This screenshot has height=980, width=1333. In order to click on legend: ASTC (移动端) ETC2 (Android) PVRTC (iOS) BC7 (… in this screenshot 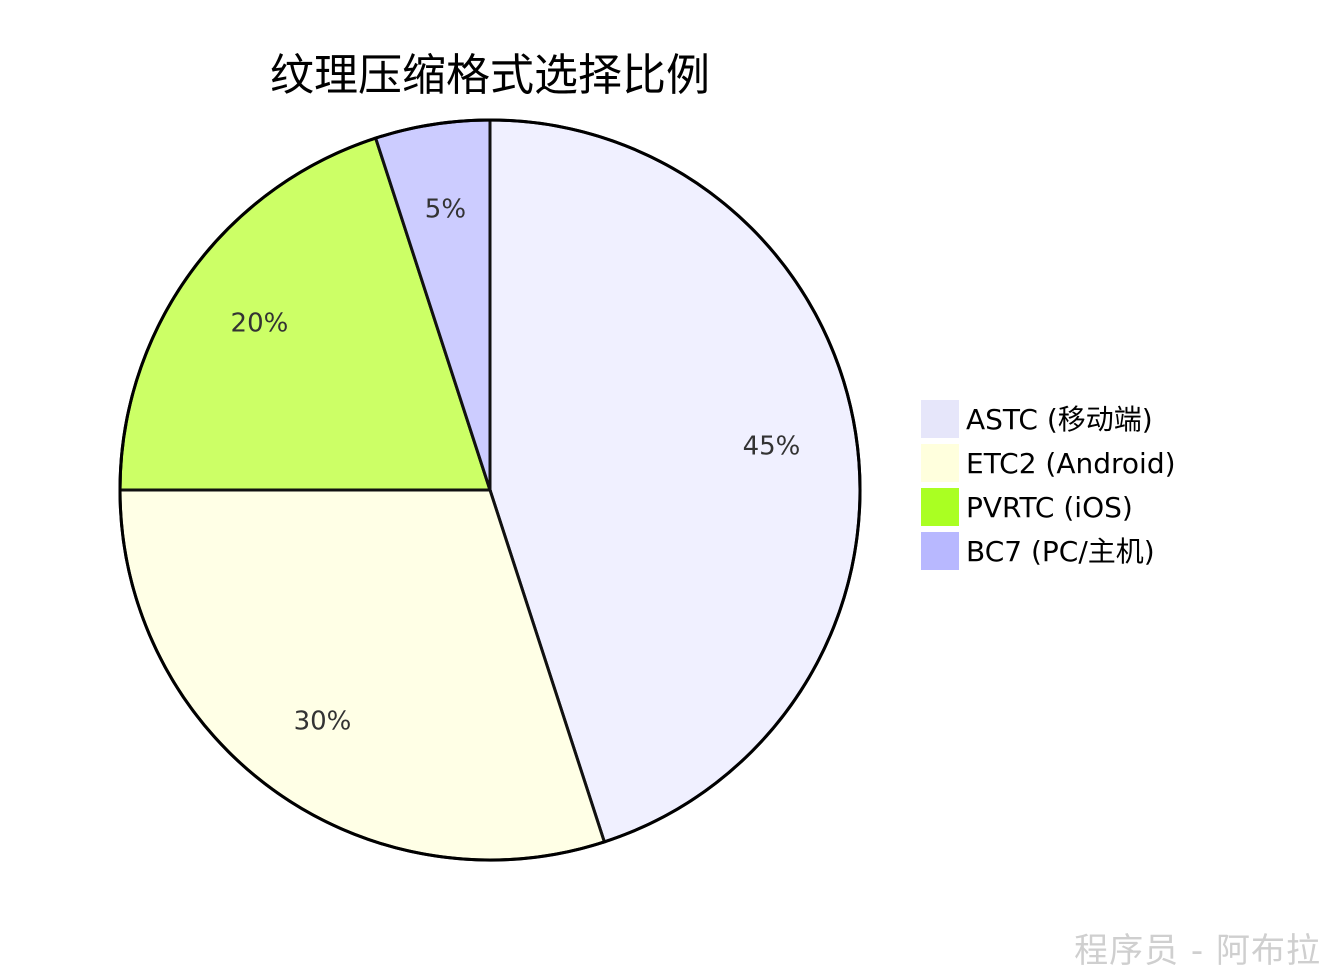, I will do `click(1048, 485)`.